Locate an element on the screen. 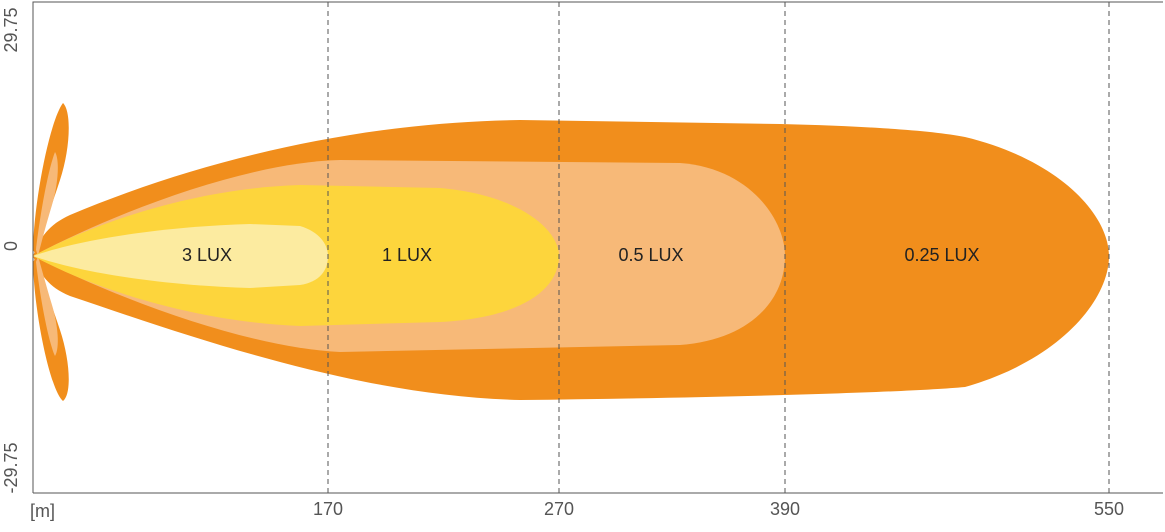  petal-top-inner is located at coordinates (47, 204).